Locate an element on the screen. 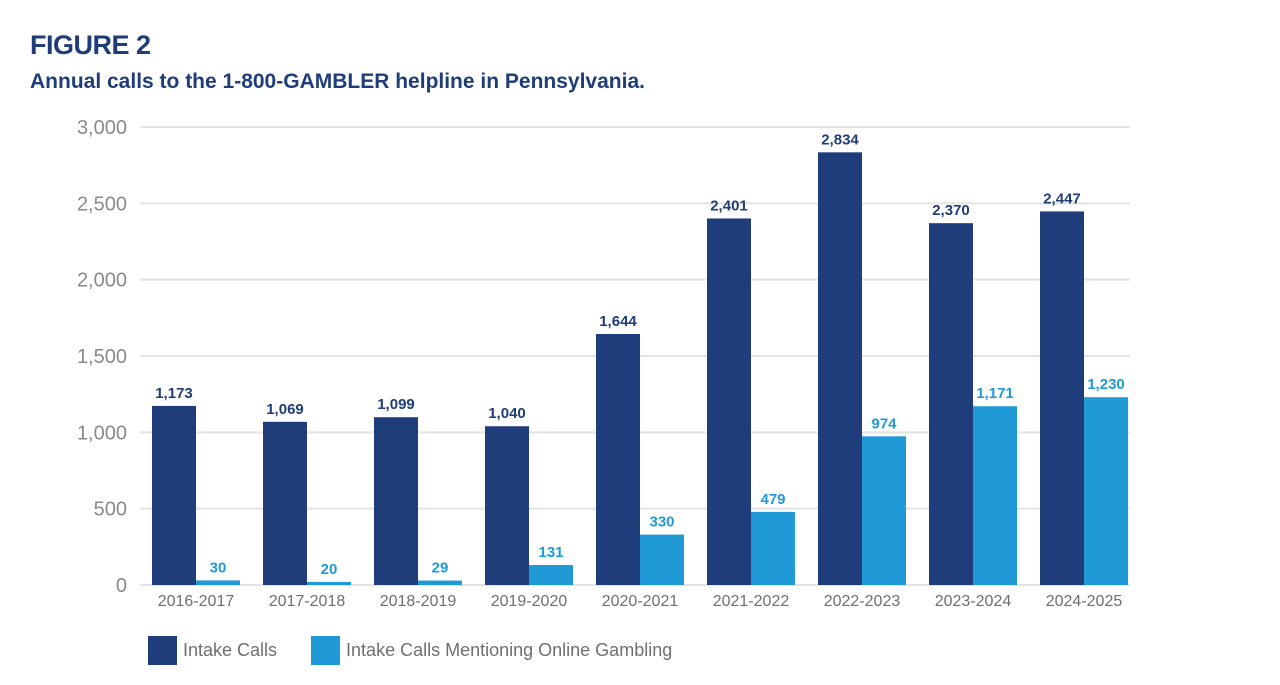 The width and height of the screenshot is (1280, 685). data-label-intake-calls: 2,834 is located at coordinates (840, 139).